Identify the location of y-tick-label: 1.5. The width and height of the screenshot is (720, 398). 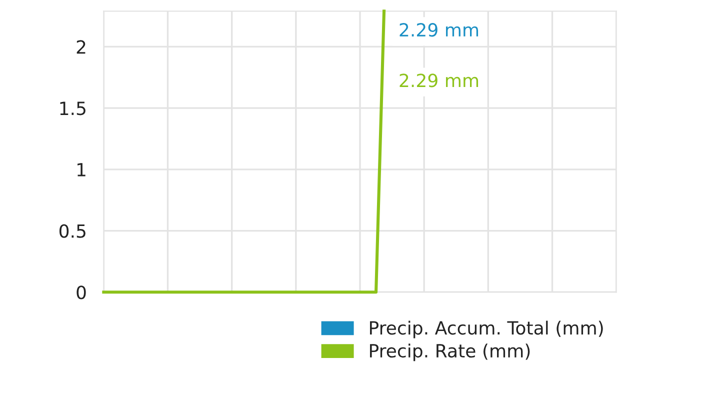
(73, 109).